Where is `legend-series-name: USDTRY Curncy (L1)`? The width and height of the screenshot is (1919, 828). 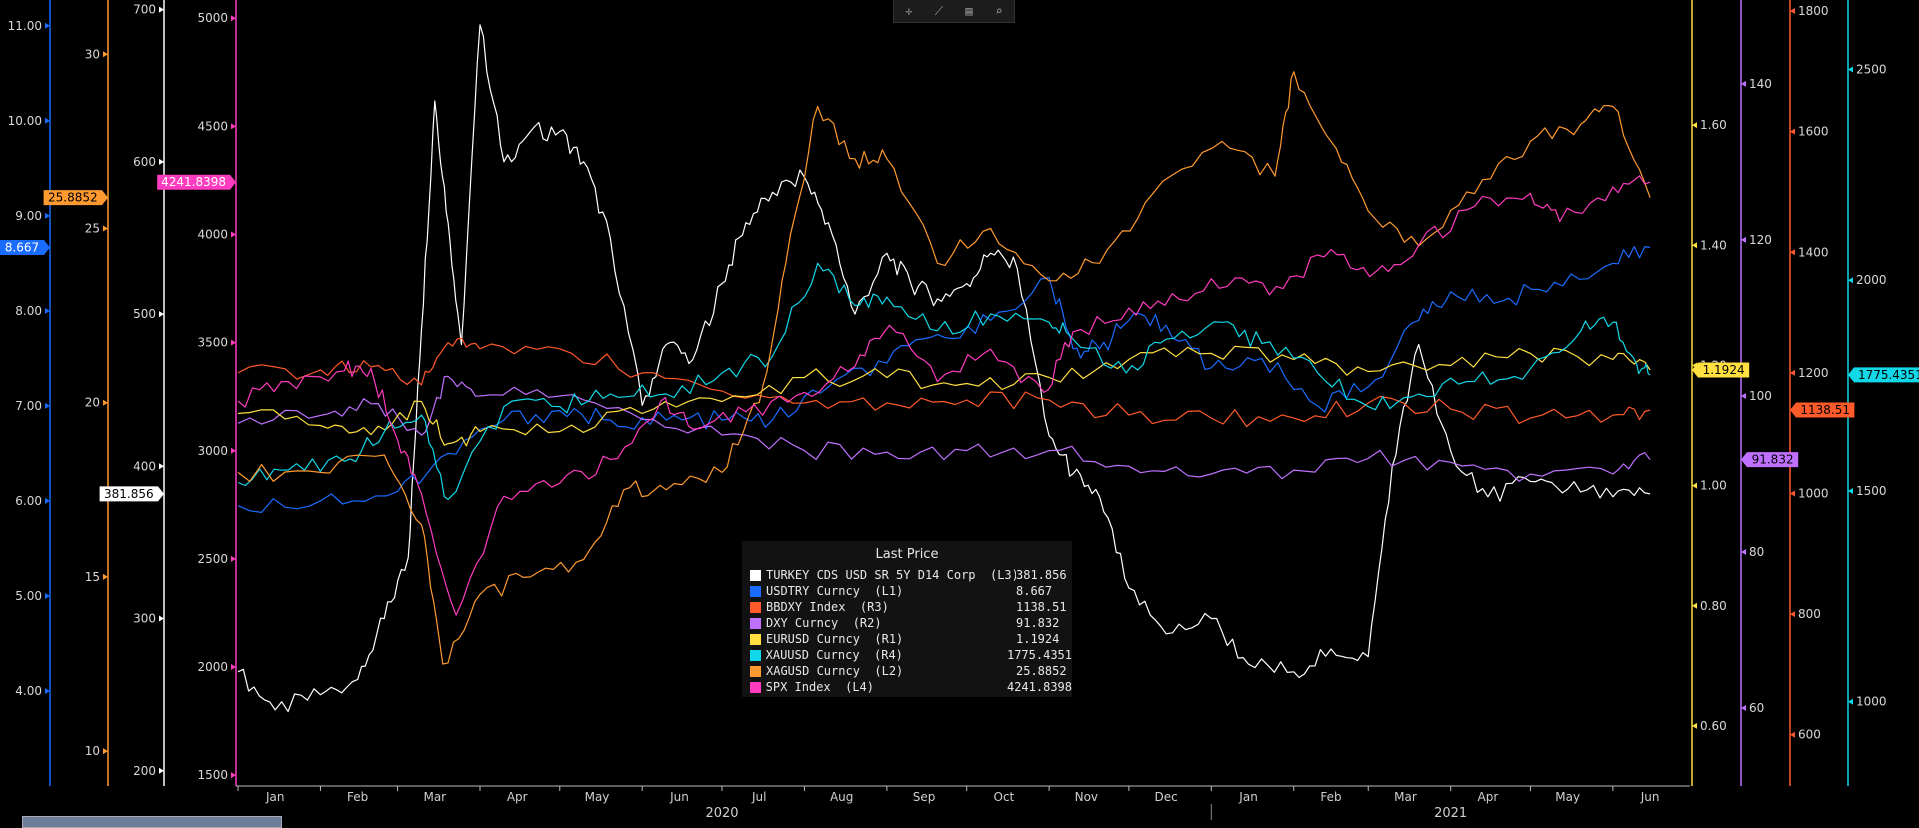
legend-series-name: USDTRY Curncy (L1) is located at coordinates (835, 591).